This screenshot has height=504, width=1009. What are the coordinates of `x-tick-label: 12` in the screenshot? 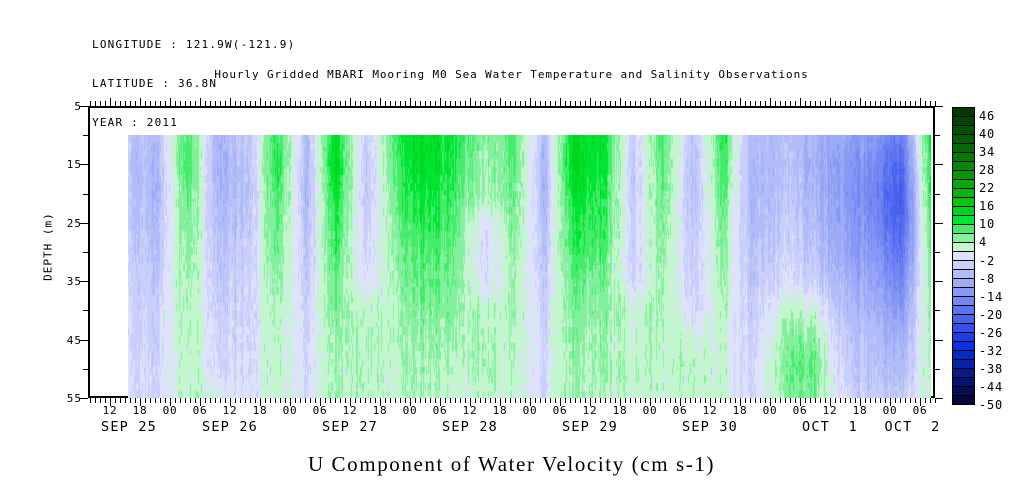 It's located at (230, 410).